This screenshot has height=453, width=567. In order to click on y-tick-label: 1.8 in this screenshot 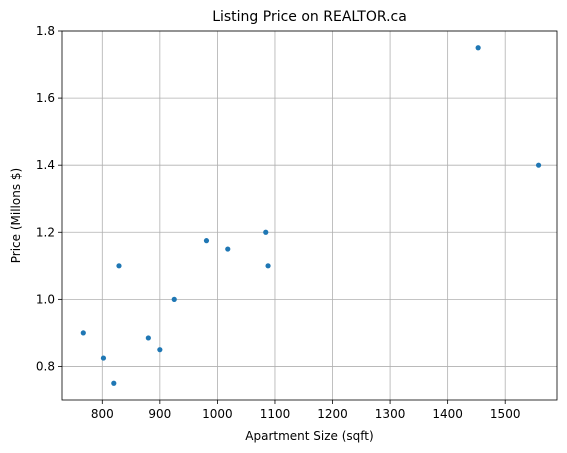, I will do `click(45, 31)`.